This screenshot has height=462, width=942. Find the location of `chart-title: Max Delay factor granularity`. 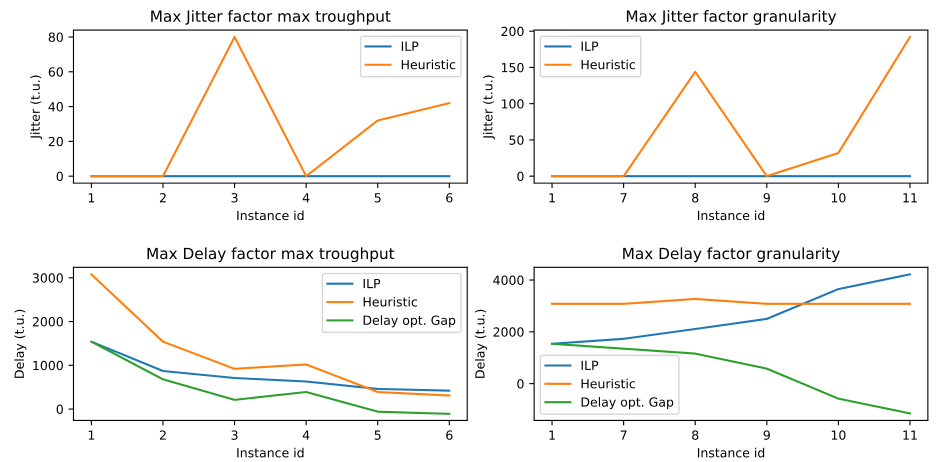

chart-title: Max Delay factor granularity is located at coordinates (731, 254).